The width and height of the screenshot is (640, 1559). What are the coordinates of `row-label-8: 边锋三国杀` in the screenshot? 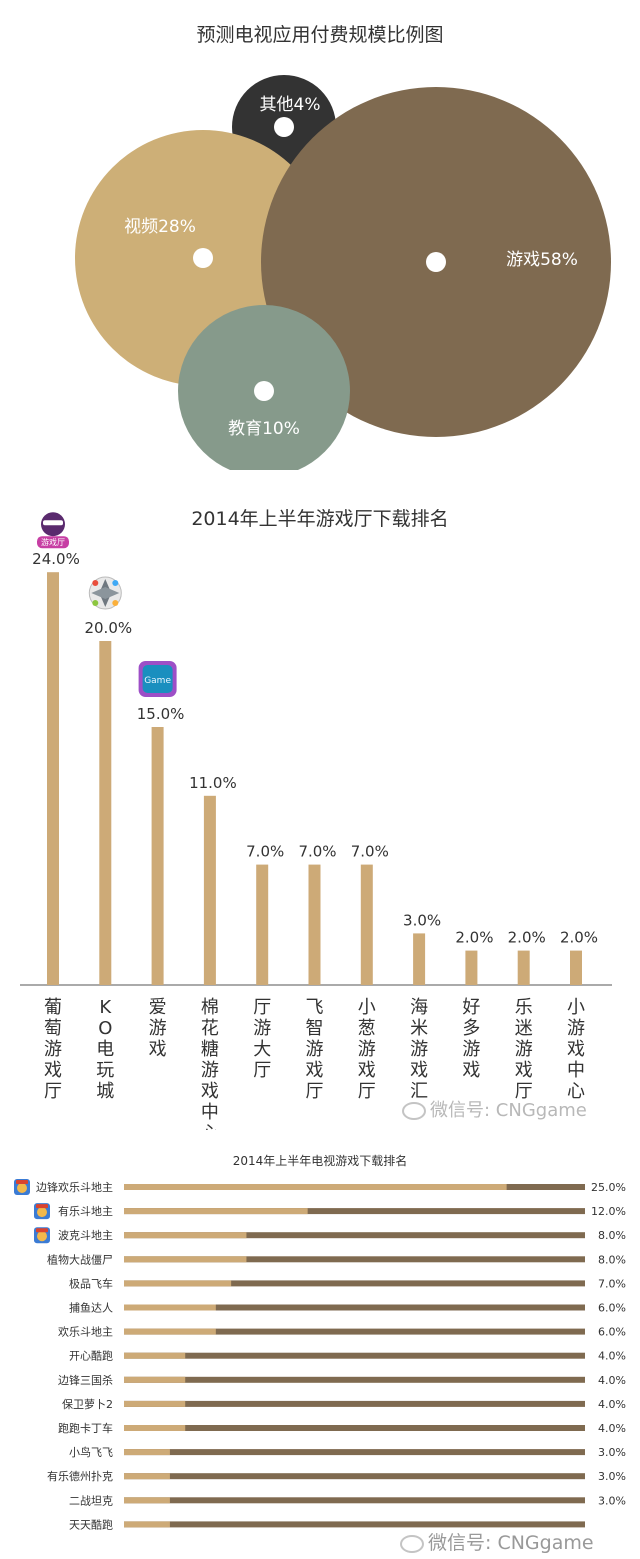 It's located at (85, 1380).